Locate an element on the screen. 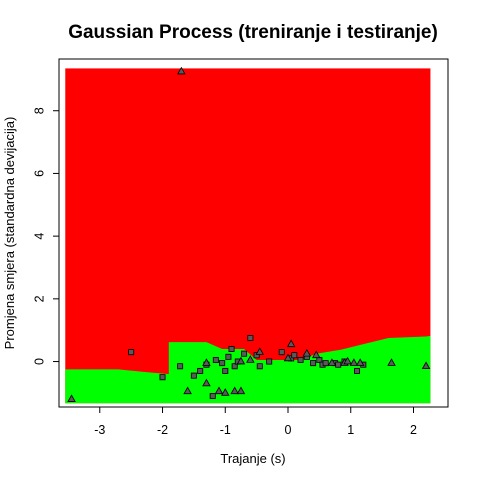  x-tick-label: -3 is located at coordinates (99, 430).